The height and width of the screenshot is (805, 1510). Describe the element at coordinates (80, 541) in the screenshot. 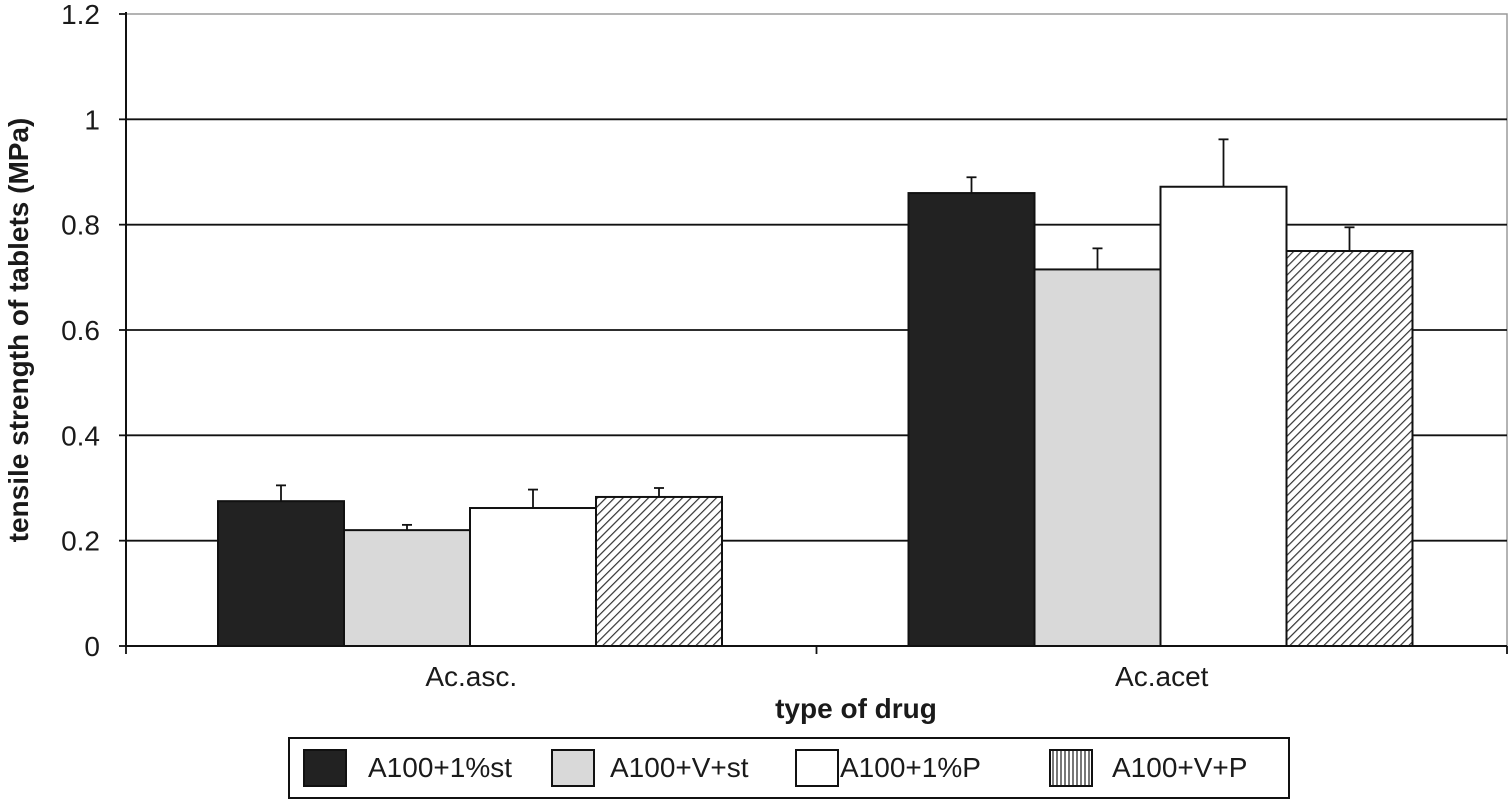

I see `y-tick-label: 0.2` at that location.